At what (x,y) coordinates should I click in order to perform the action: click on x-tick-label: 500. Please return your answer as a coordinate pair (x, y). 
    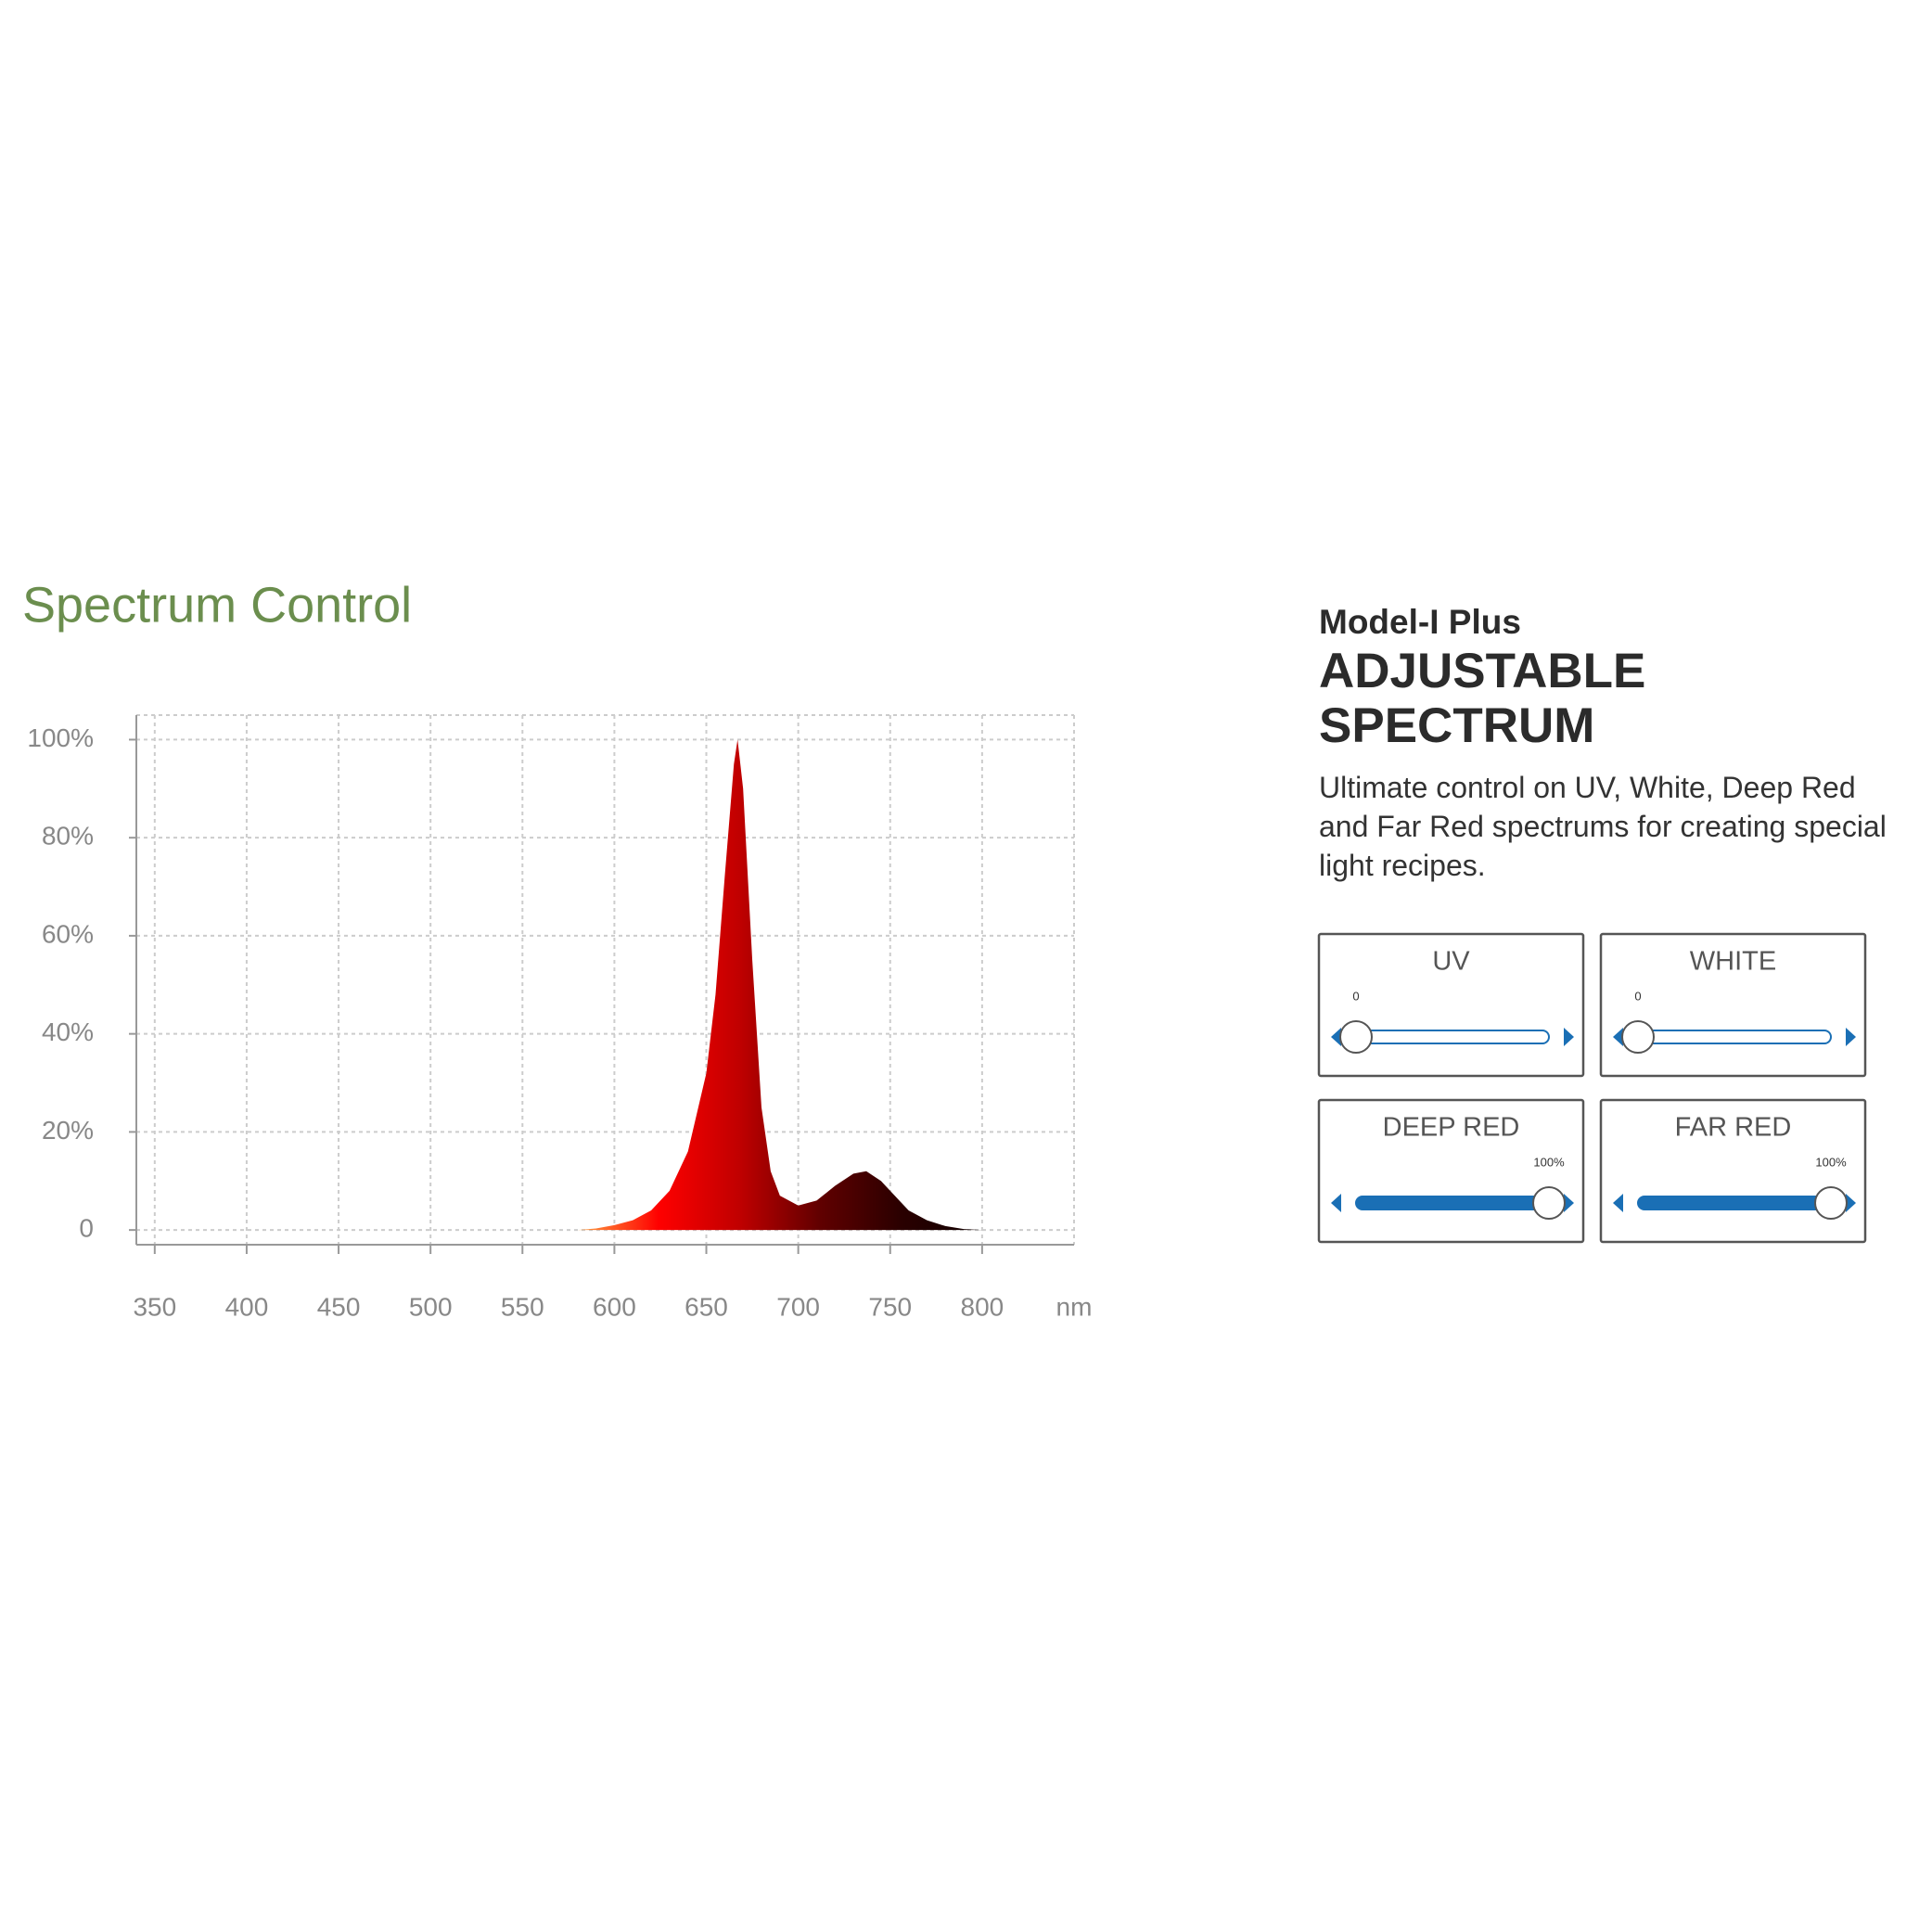
    Looking at the image, I should click on (431, 1306).